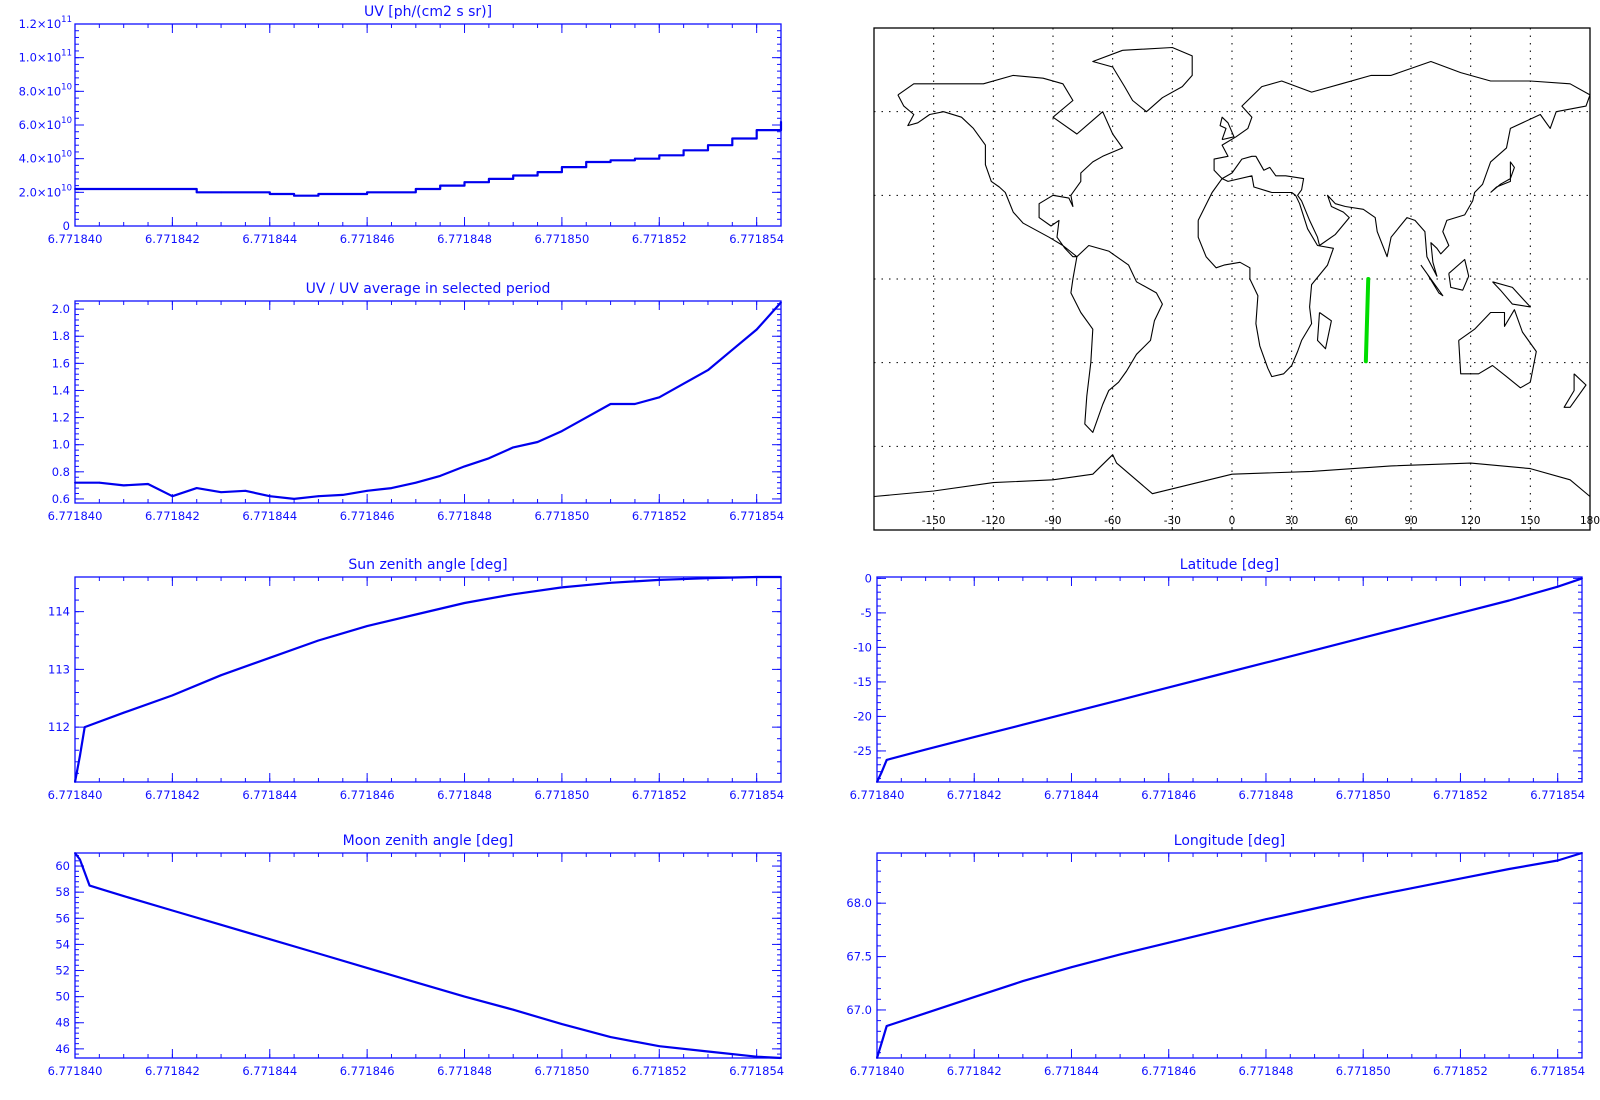 Image resolution: width=1600 pixels, height=1100 pixels. Describe the element at coordinates (61, 336) in the screenshot. I see `y-tick-mantissa: 1.8` at that location.